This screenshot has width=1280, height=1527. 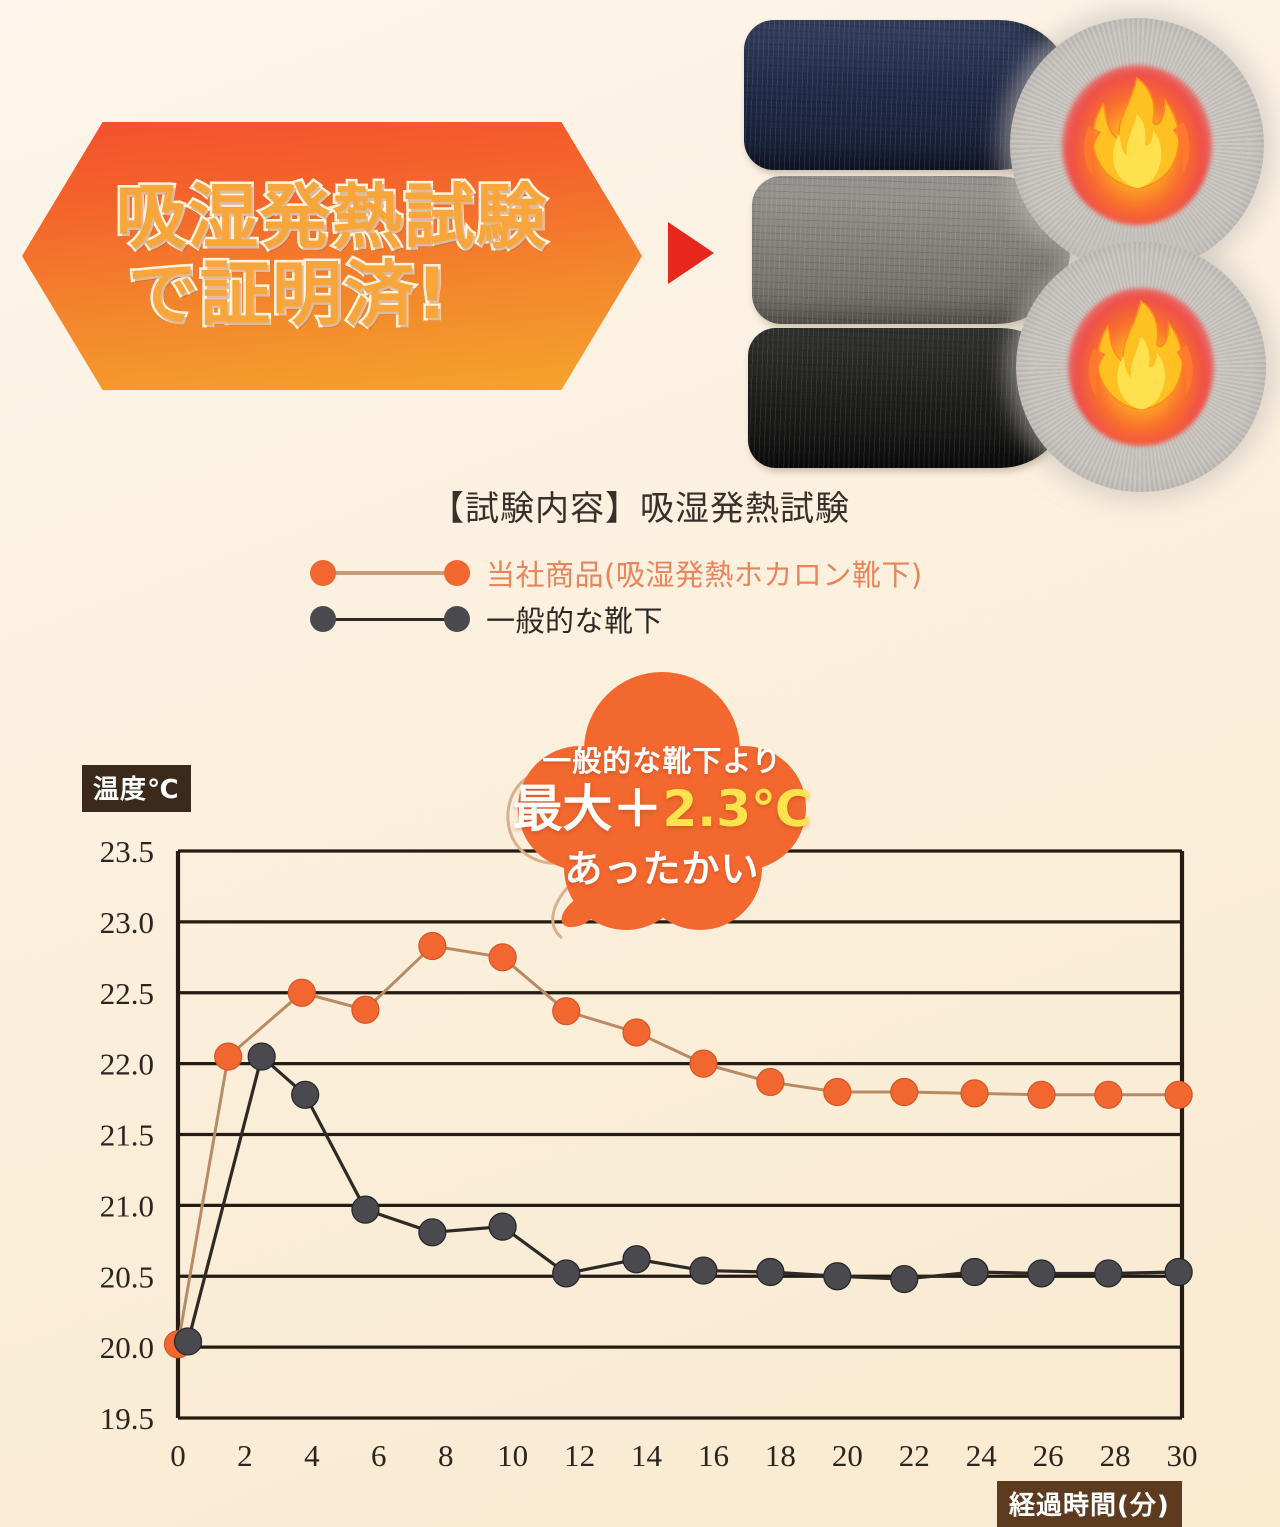 I want to click on y-tick-label: 21.0, so click(x=127, y=1205).